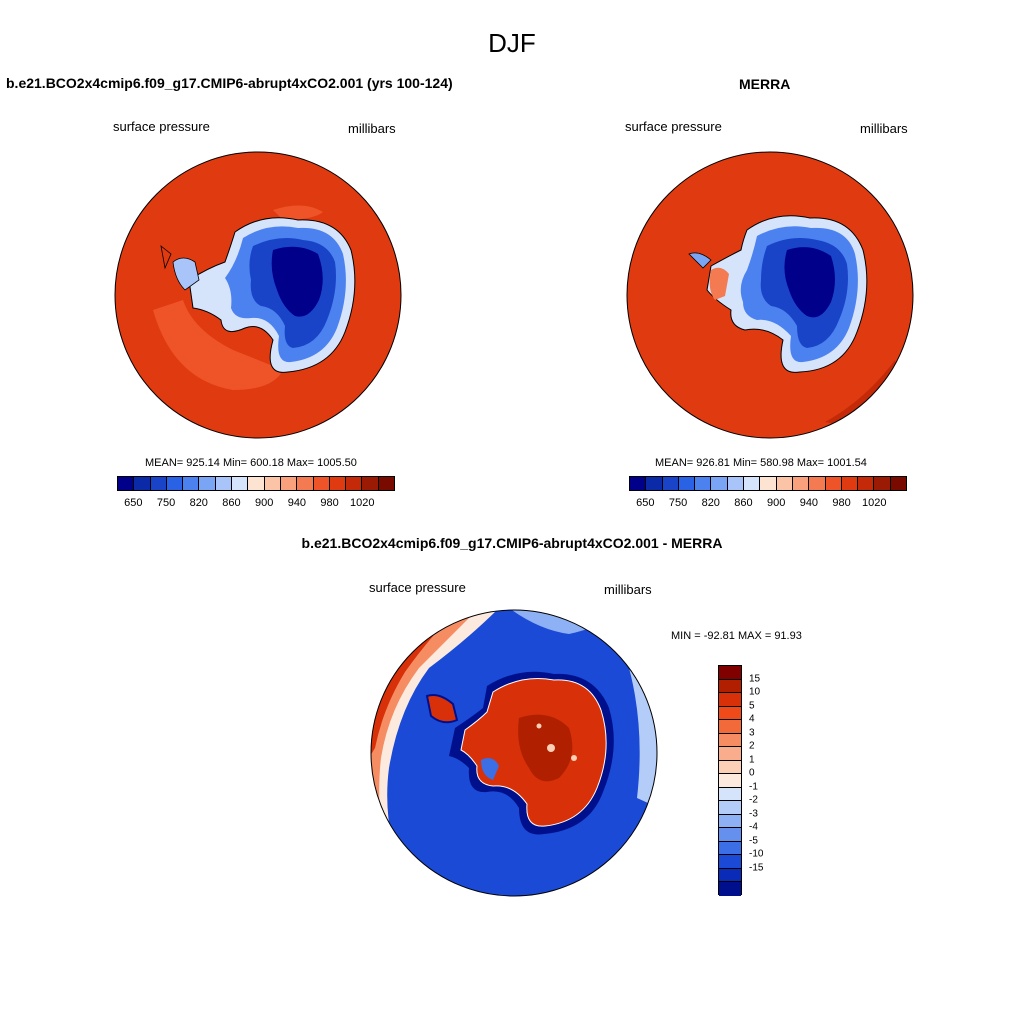  Describe the element at coordinates (736, 636) in the screenshot. I see `panel-diff-stats: MIN = -92.81 MAX = 91.93` at that location.